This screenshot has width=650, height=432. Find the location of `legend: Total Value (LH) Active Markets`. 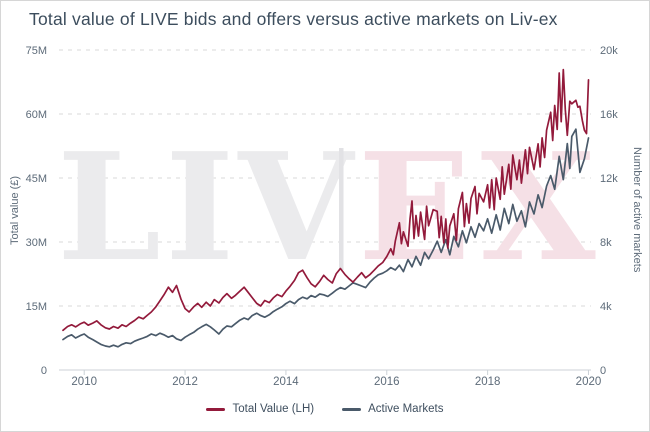

legend: Total Value (LH) Active Markets is located at coordinates (325, 409).